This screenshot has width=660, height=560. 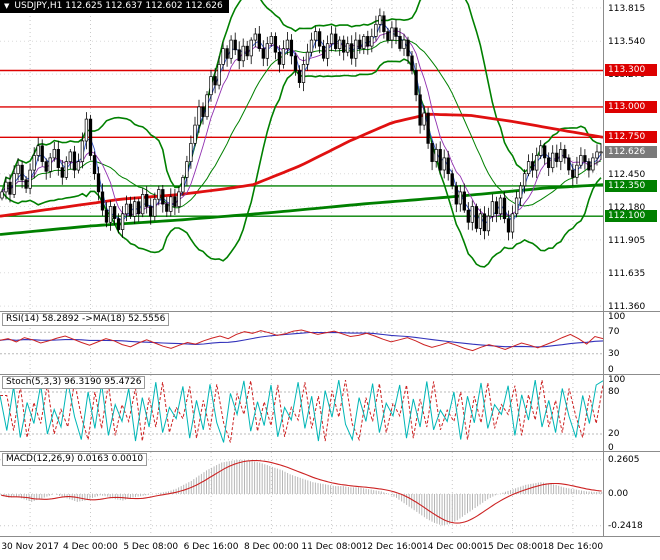 I want to click on level-price-tag: 112.100, so click(x=631, y=216).